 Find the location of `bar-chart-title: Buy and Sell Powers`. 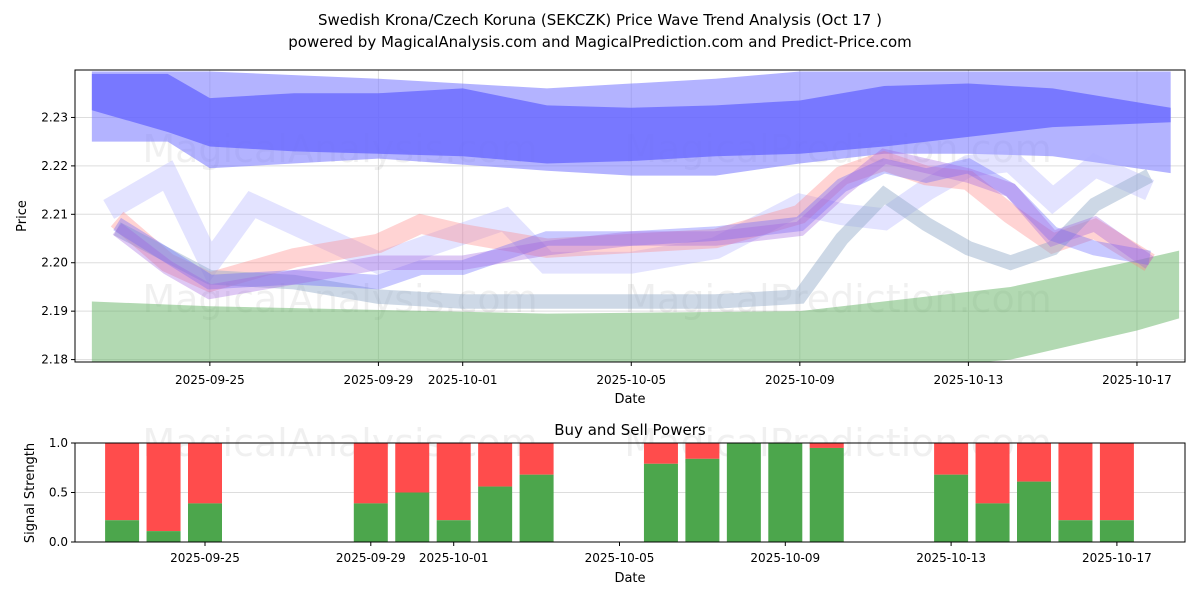

bar-chart-title: Buy and Sell Powers is located at coordinates (630, 430).